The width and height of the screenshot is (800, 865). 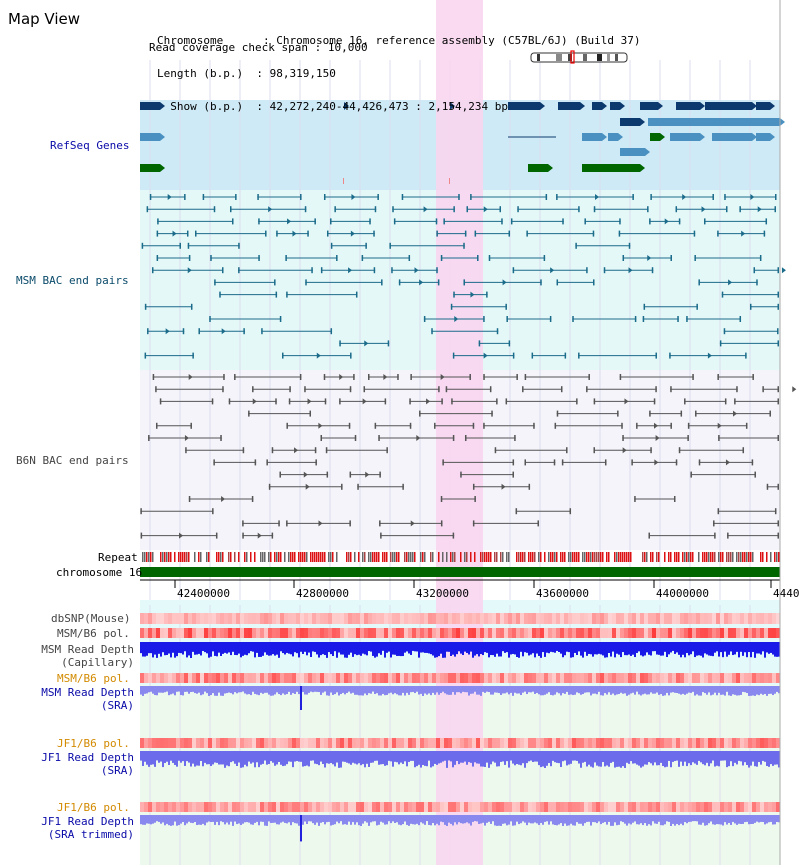 I want to click on selection-highlight, so click(x=459, y=432).